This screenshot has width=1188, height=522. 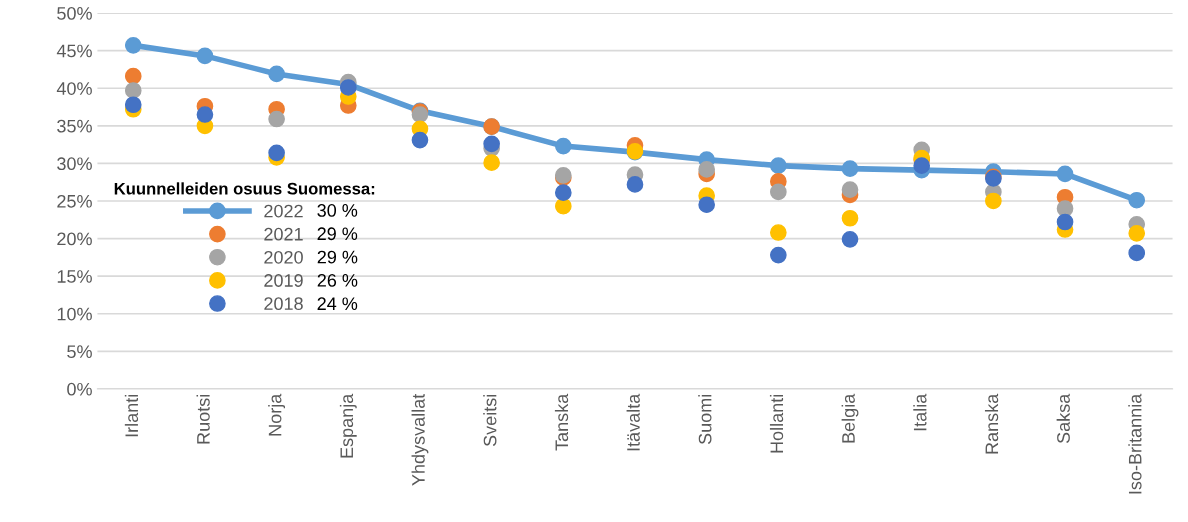 I want to click on legend-label: 2022, so click(x=283, y=211).